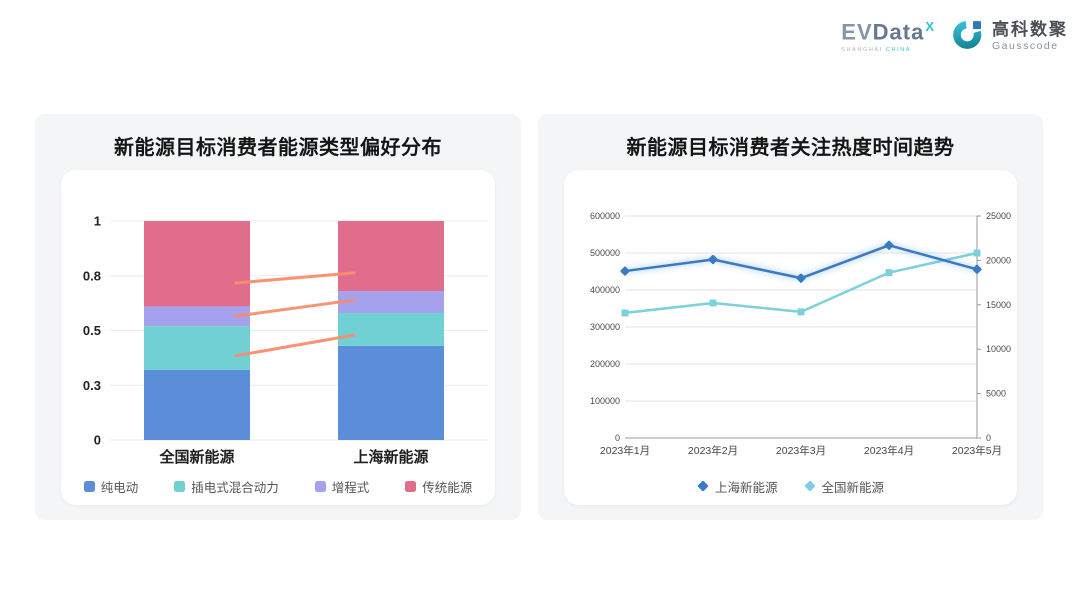  What do you see at coordinates (447, 487) in the screenshot?
I see `bar-legend-label: 传统能源` at bounding box center [447, 487].